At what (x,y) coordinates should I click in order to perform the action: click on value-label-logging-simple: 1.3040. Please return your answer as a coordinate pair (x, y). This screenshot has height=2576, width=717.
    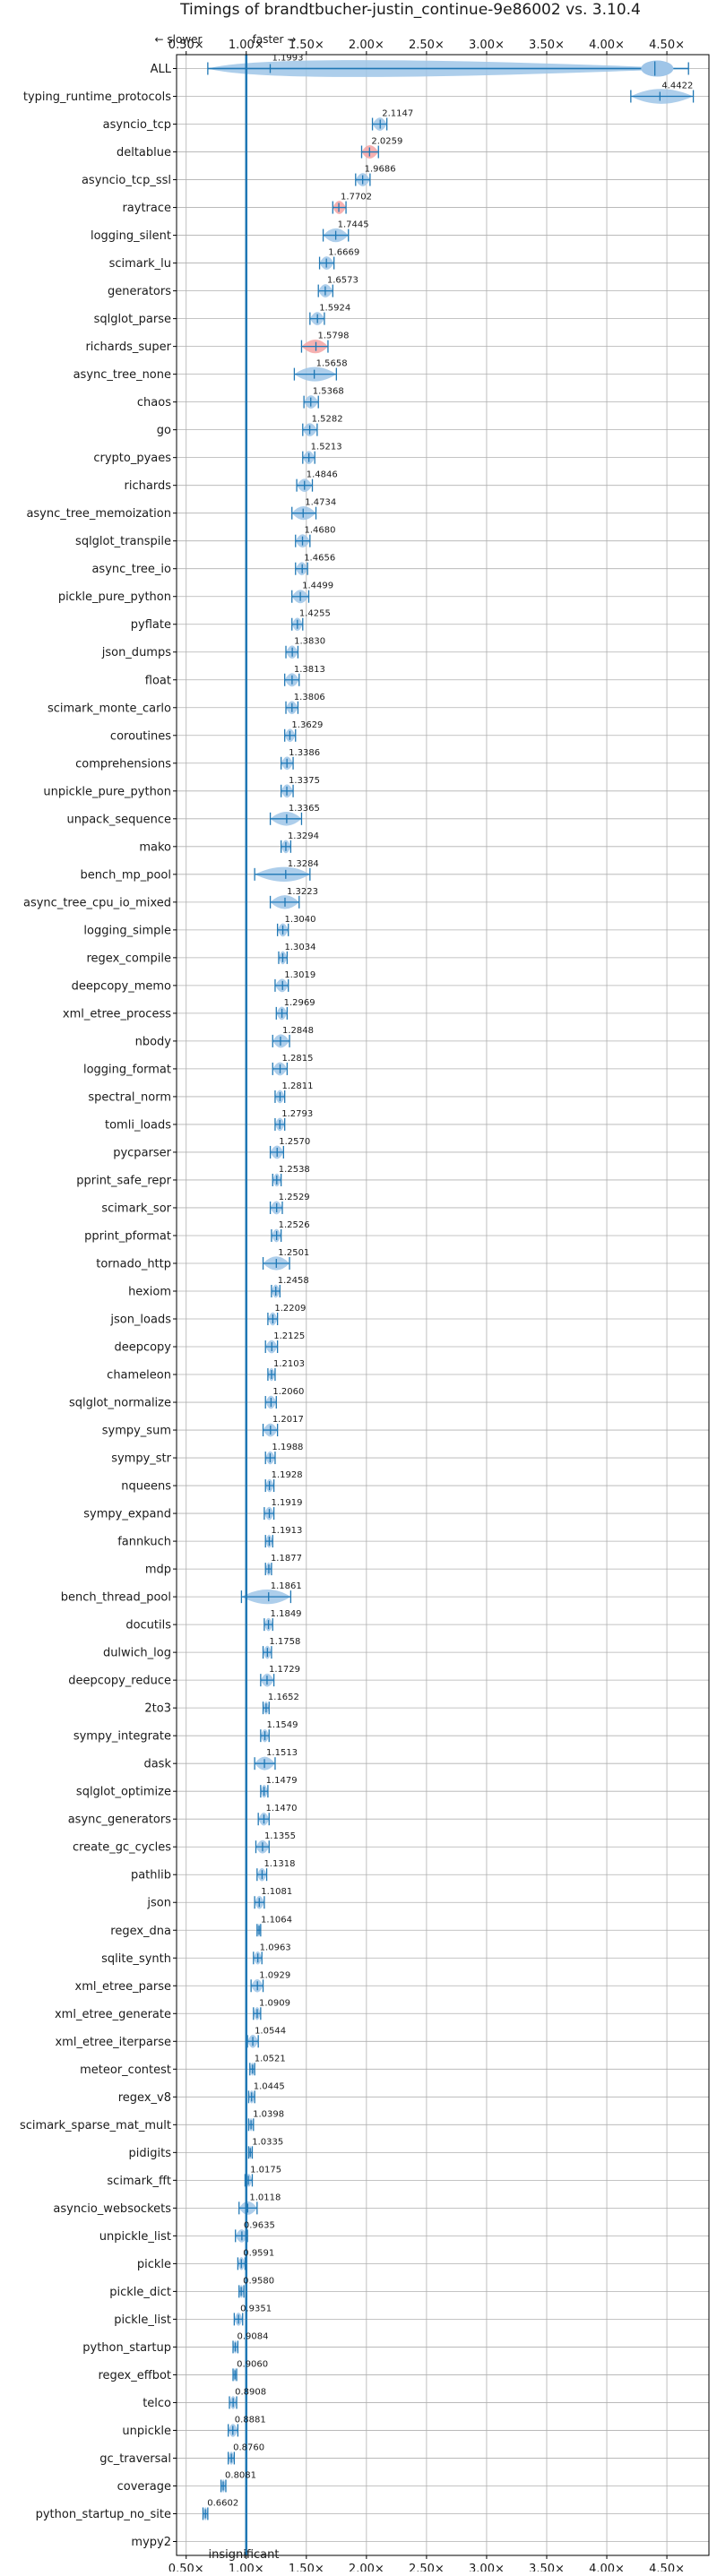
    Looking at the image, I should click on (300, 920).